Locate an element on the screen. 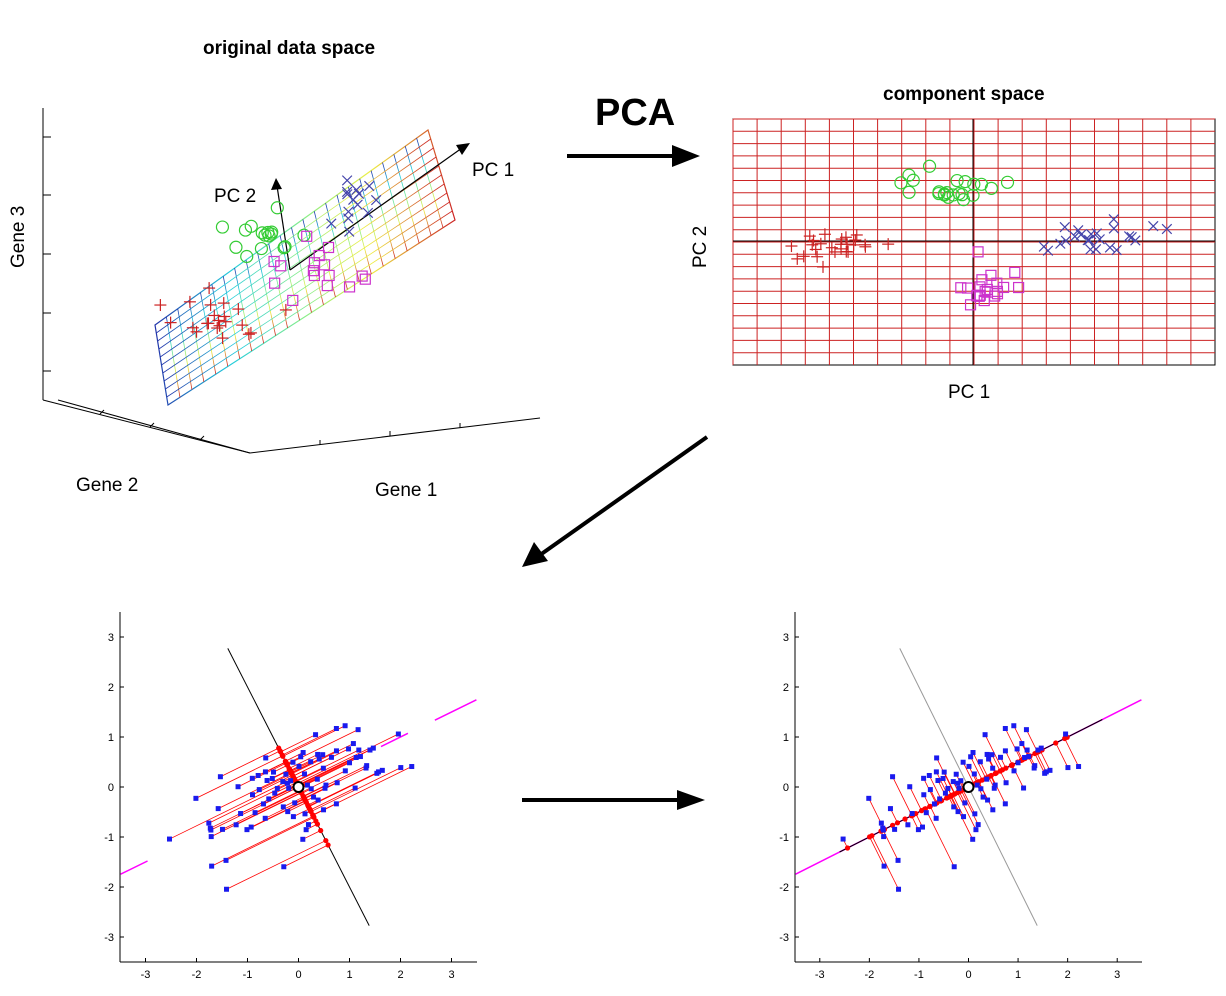  component-xlabel: PC 1 is located at coordinates (969, 392).